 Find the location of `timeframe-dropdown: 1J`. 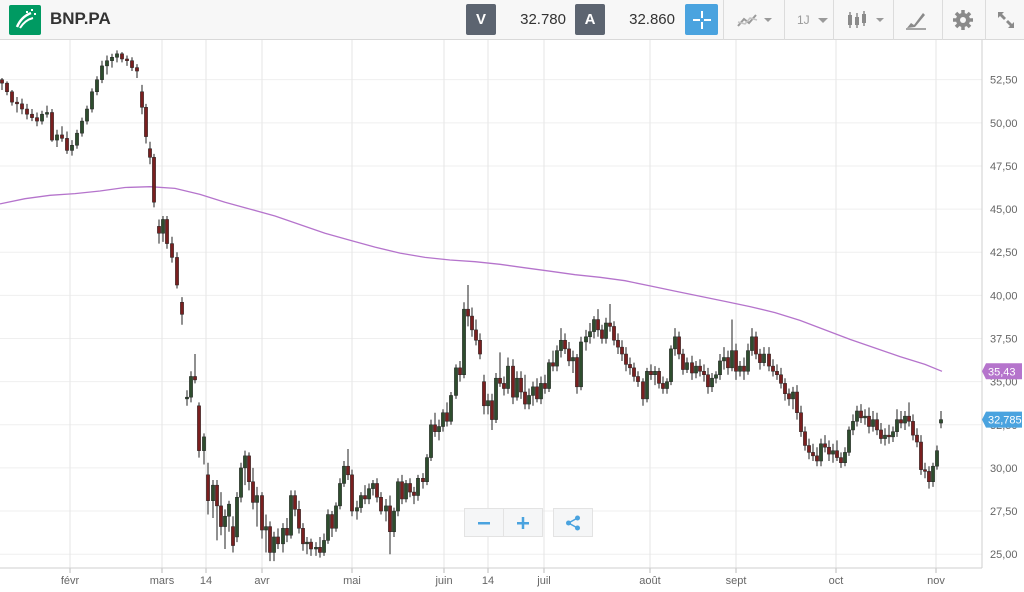

timeframe-dropdown: 1J is located at coordinates (813, 20).